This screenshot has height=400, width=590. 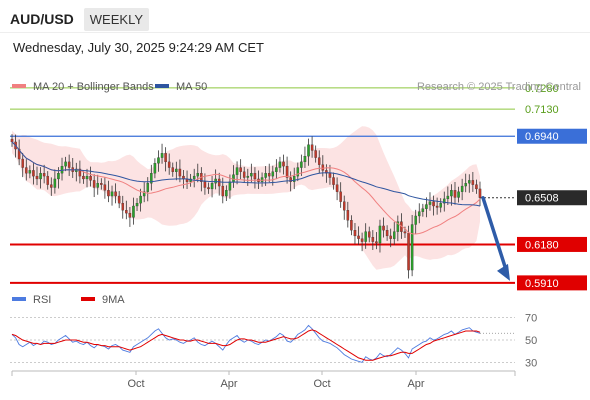 What do you see at coordinates (542, 245) in the screenshot?
I see `level-label-4: 0.6180` at bounding box center [542, 245].